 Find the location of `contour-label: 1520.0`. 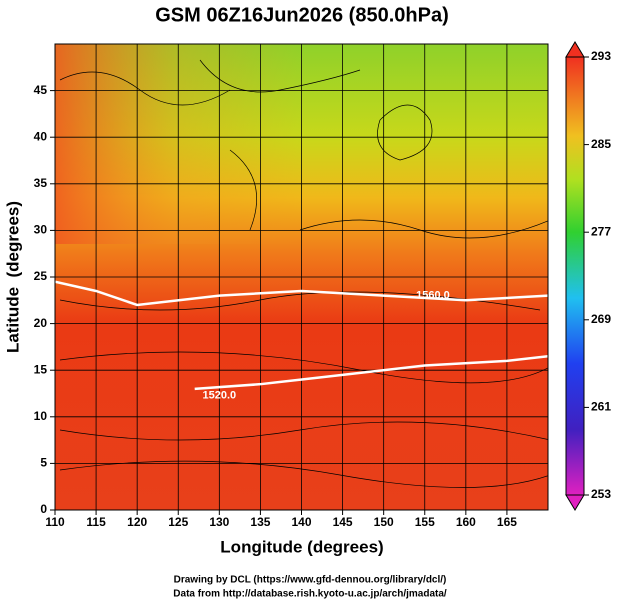

contour-label: 1520.0 is located at coordinates (220, 395).